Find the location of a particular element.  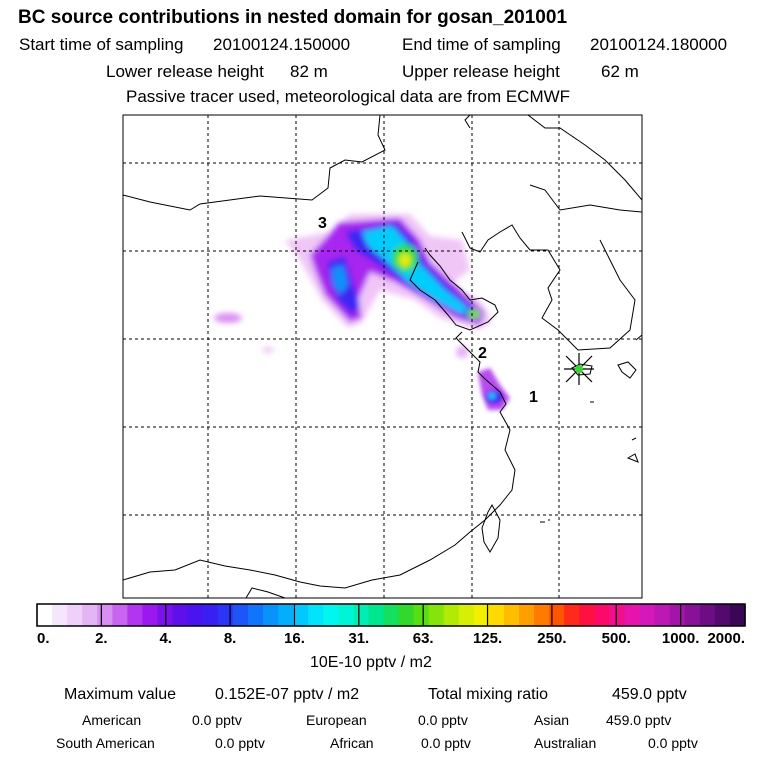

colorbar-tick-label: 125. is located at coordinates (487, 638).